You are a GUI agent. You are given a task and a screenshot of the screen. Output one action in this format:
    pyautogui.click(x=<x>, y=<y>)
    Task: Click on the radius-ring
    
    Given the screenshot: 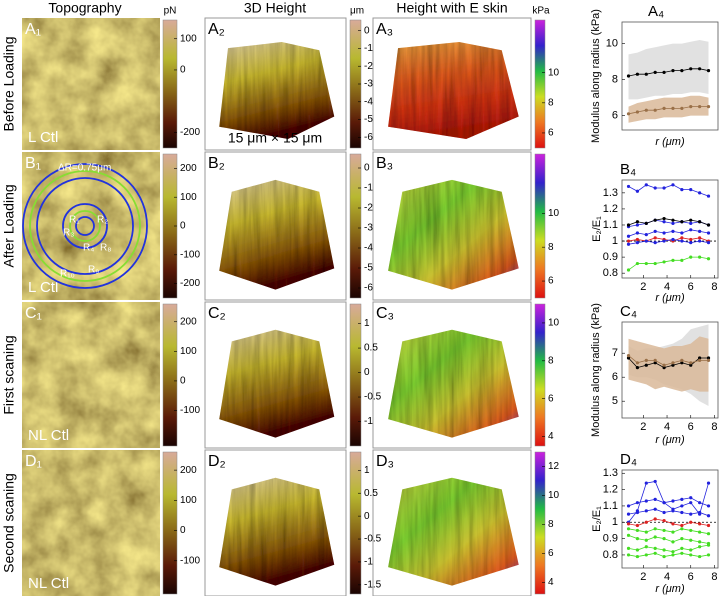 What is the action you would take?
    pyautogui.click(x=85, y=226)
    